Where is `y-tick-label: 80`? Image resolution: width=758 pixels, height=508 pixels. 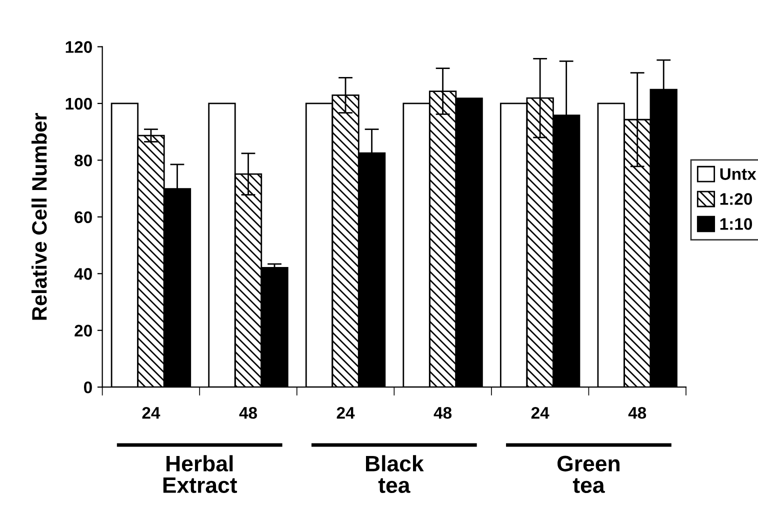 y-tick-label: 80 is located at coordinates (83, 160).